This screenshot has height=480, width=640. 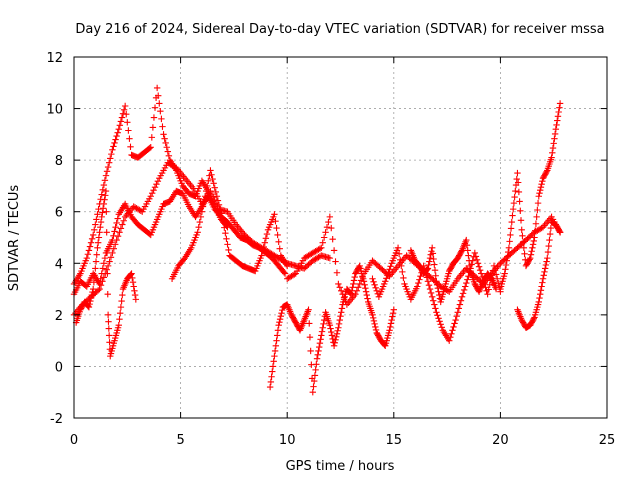 I want to click on x-tick-label: 15, so click(x=394, y=440).